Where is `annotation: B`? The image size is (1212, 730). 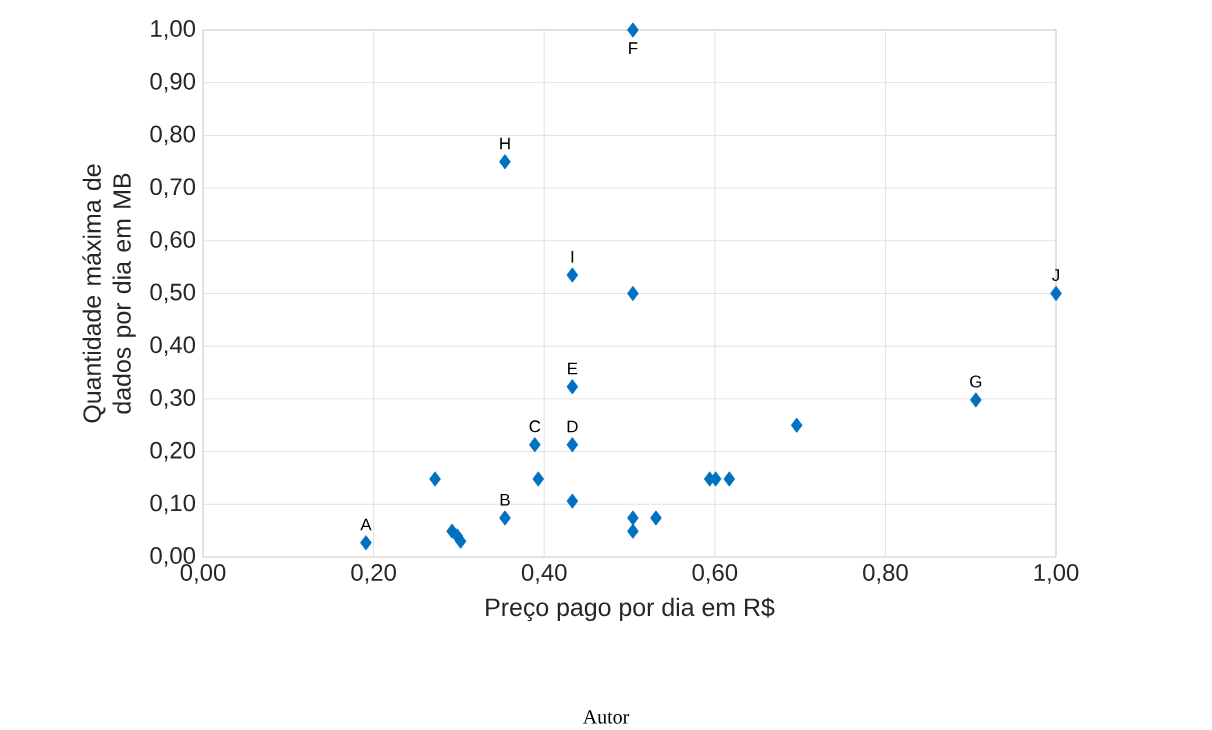
annotation: B is located at coordinates (505, 499).